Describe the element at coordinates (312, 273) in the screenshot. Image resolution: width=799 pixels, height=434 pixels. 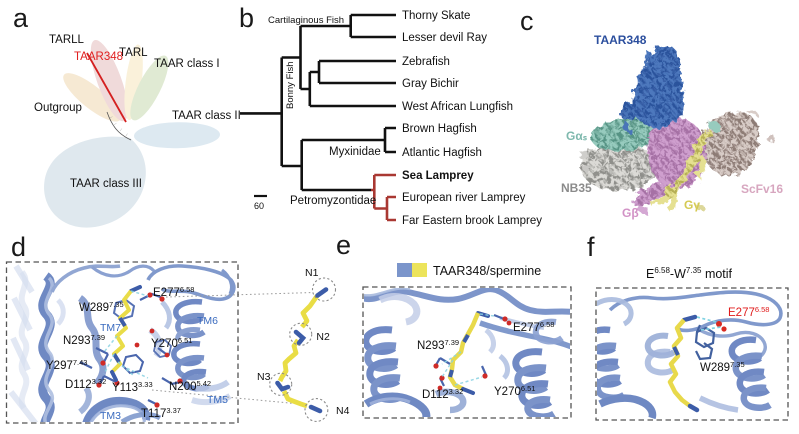
I see `svg-text: N1` at that location.